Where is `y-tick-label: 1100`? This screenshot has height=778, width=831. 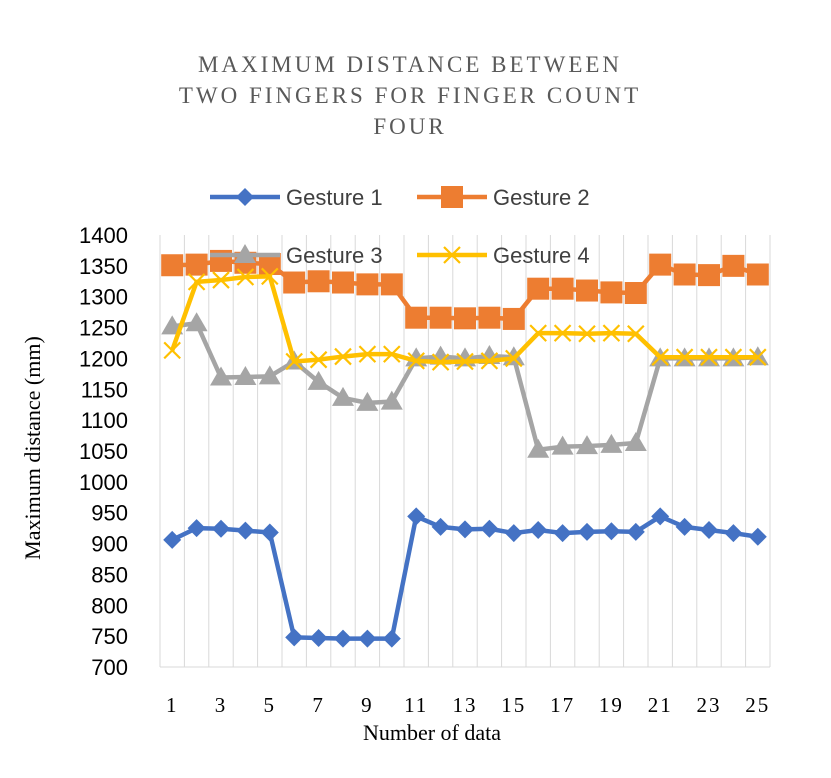 y-tick-label: 1100 is located at coordinates (104, 420).